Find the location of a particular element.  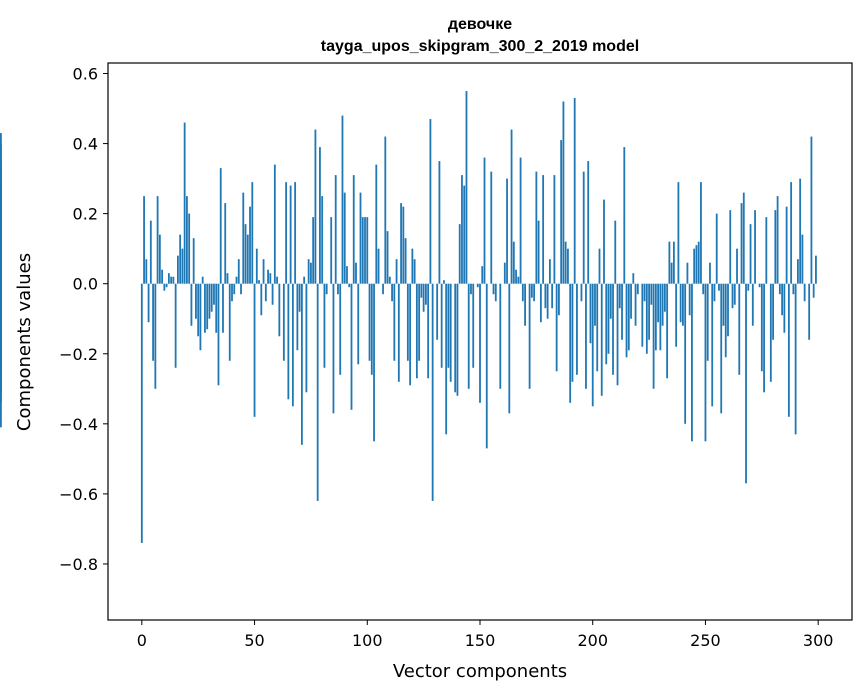

x-axis-label: Vector components is located at coordinates (480, 671).